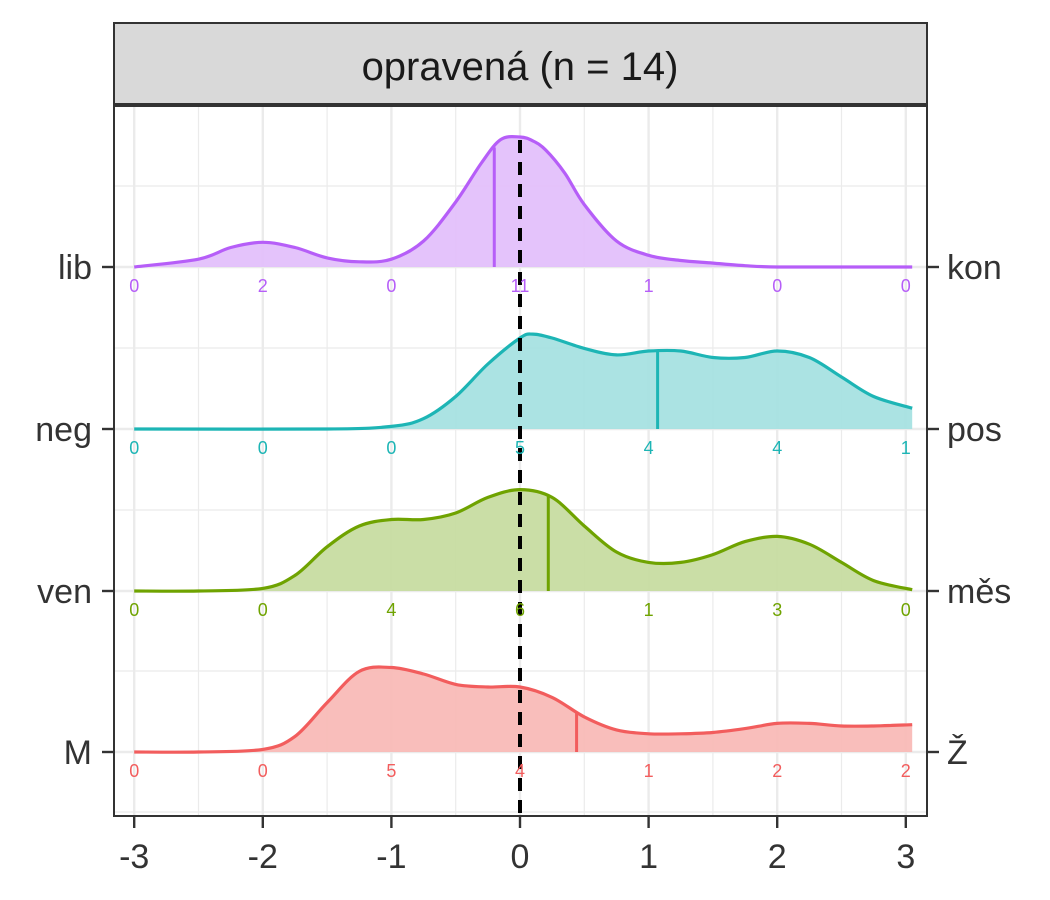 The height and width of the screenshot is (900, 1050). I want to click on right-axis-label: kon, so click(974, 268).